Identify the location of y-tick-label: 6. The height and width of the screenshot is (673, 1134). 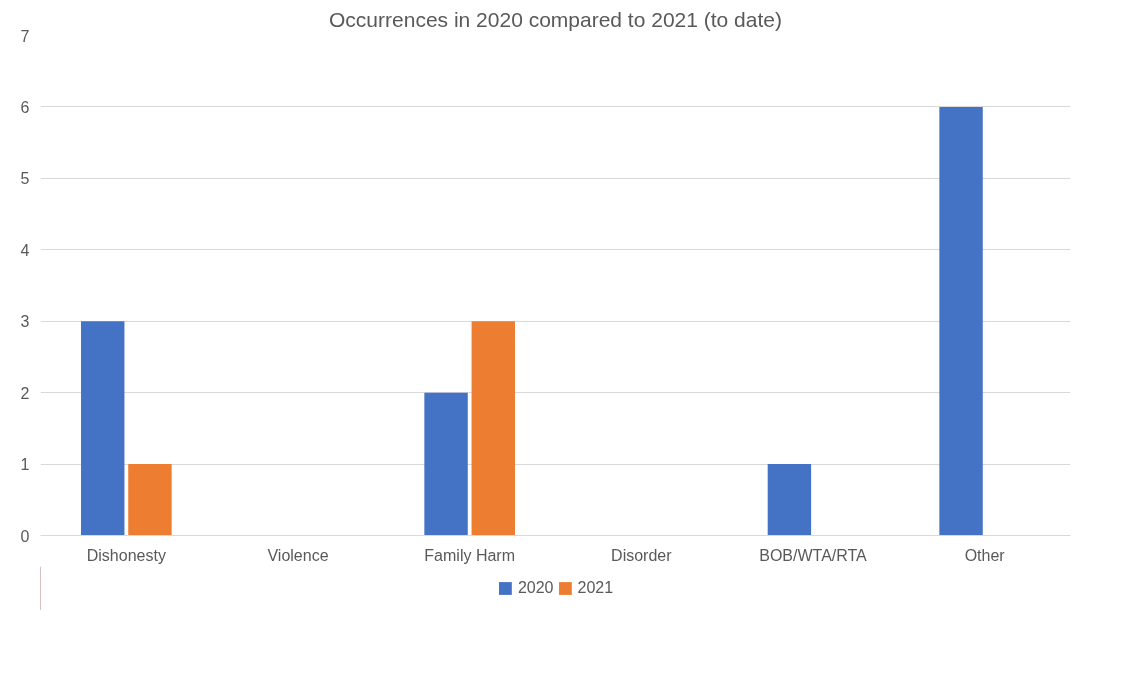
(25, 107).